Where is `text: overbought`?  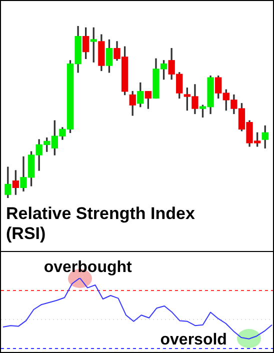 text: overbought is located at coordinates (88, 267).